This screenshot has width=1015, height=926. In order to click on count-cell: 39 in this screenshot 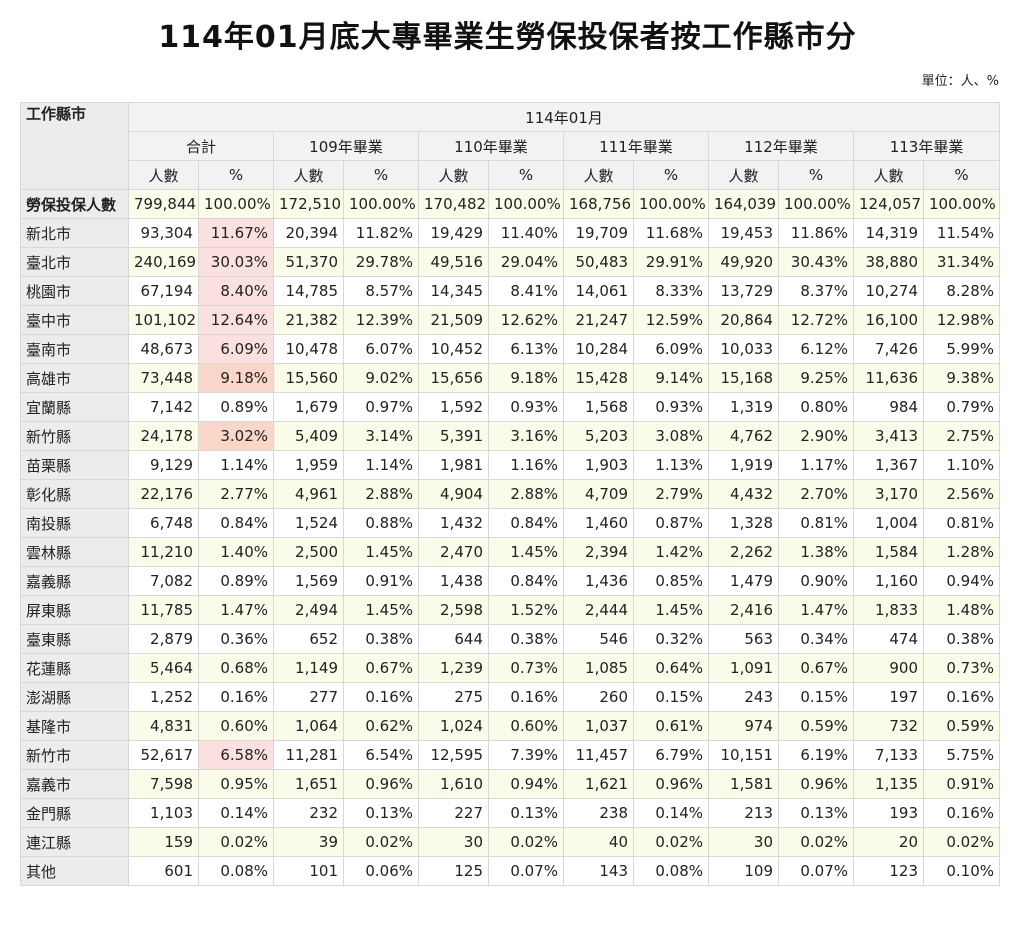, I will do `click(308, 842)`.